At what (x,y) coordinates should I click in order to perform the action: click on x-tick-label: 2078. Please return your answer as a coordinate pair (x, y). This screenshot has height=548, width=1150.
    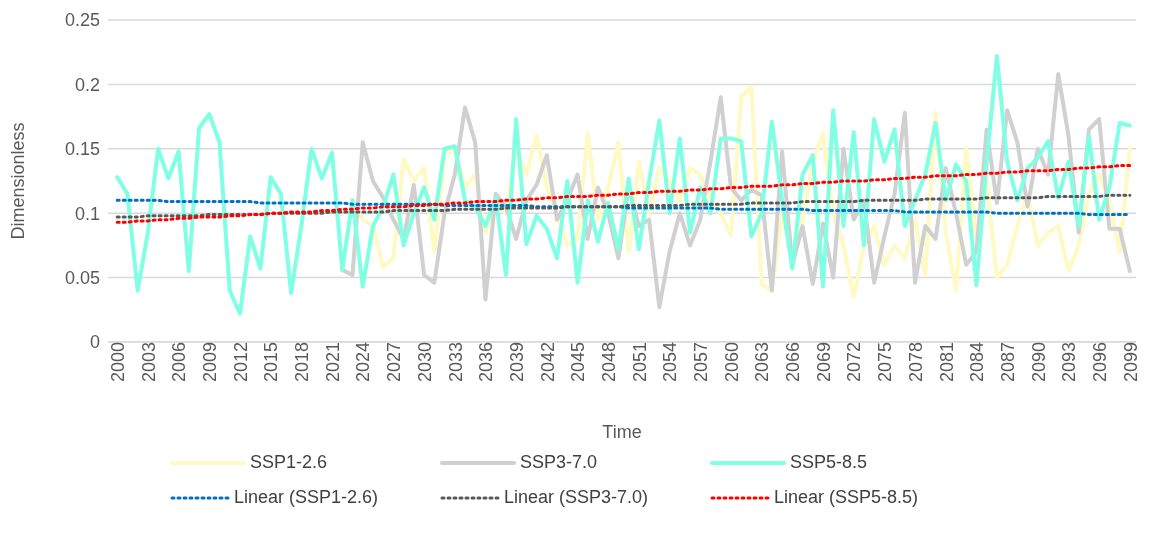
    Looking at the image, I should click on (915, 362).